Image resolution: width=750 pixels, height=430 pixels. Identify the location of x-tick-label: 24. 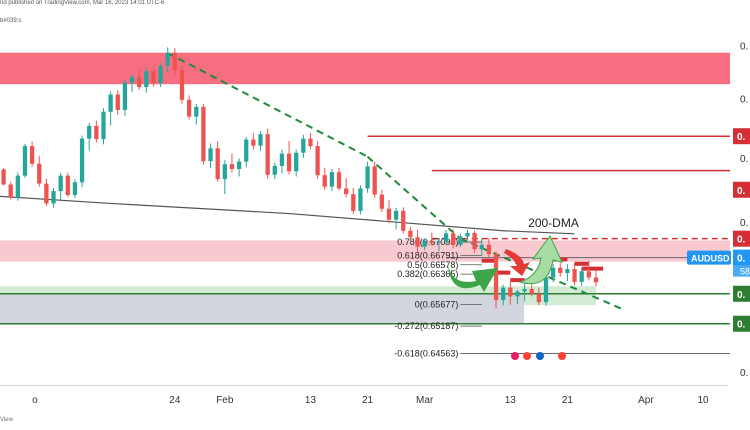
(175, 400).